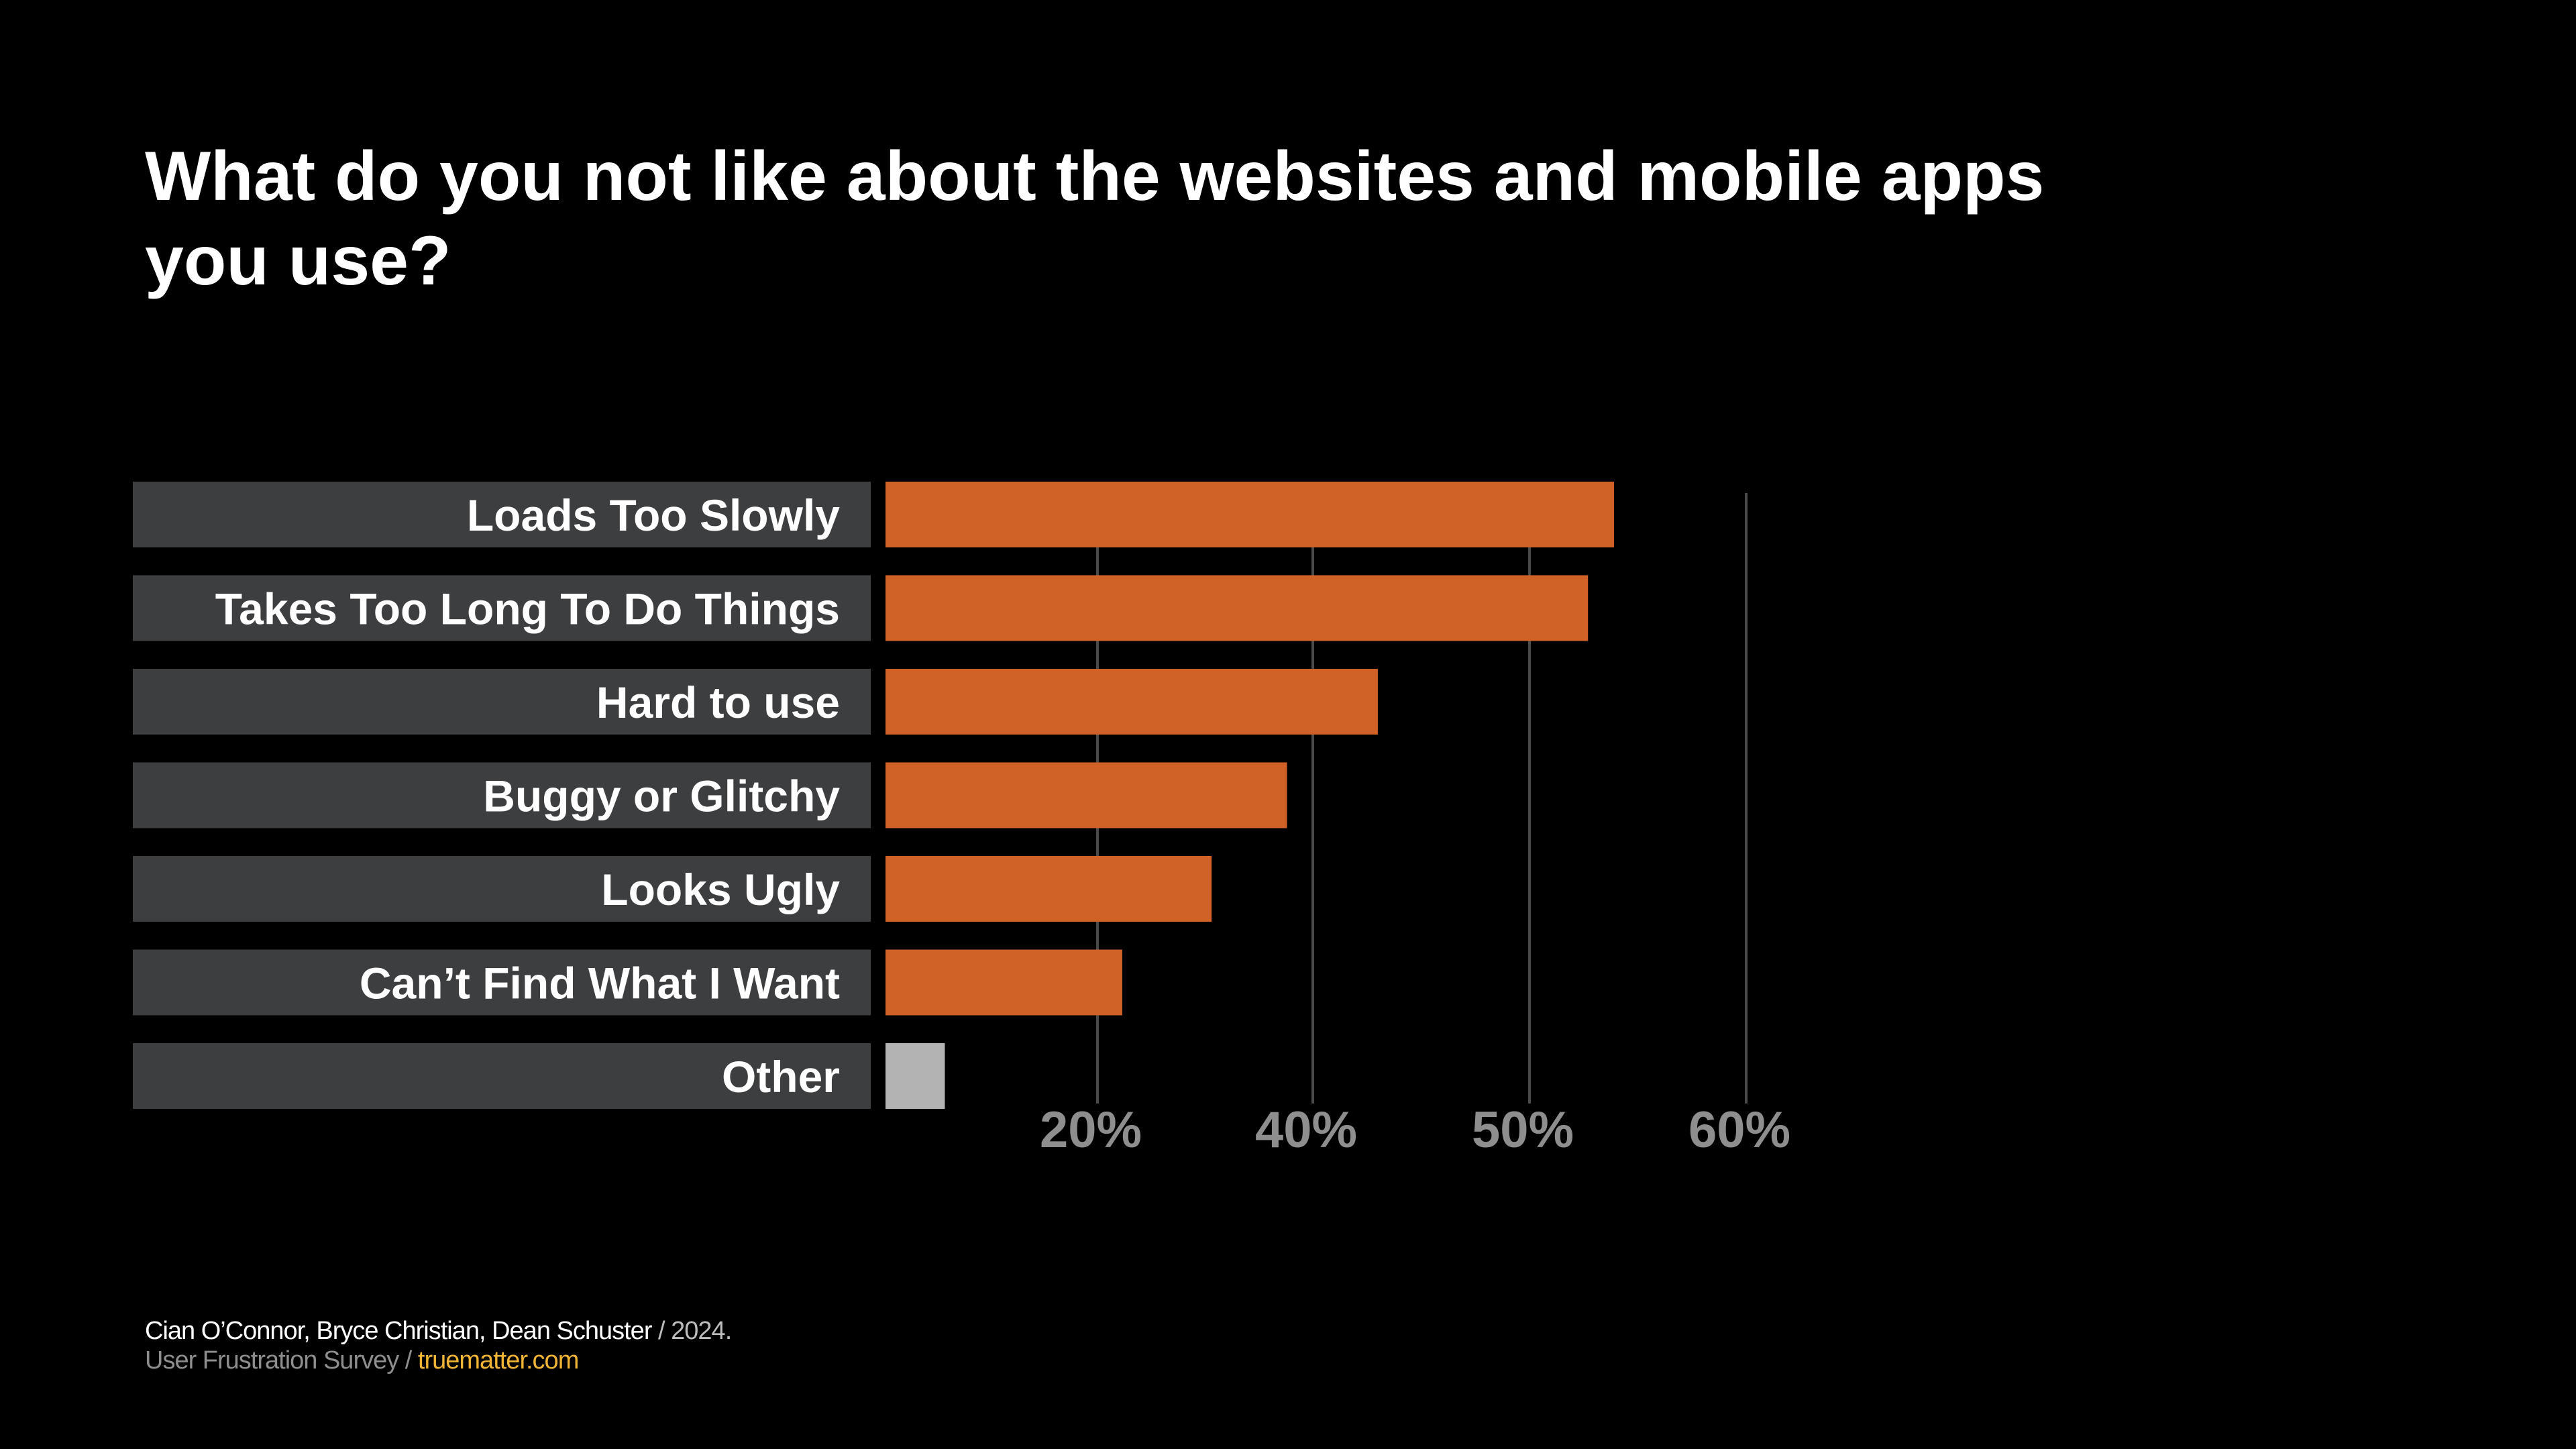 This screenshot has height=1449, width=2576. Describe the element at coordinates (781, 1077) in the screenshot. I see `category-label: Other` at that location.